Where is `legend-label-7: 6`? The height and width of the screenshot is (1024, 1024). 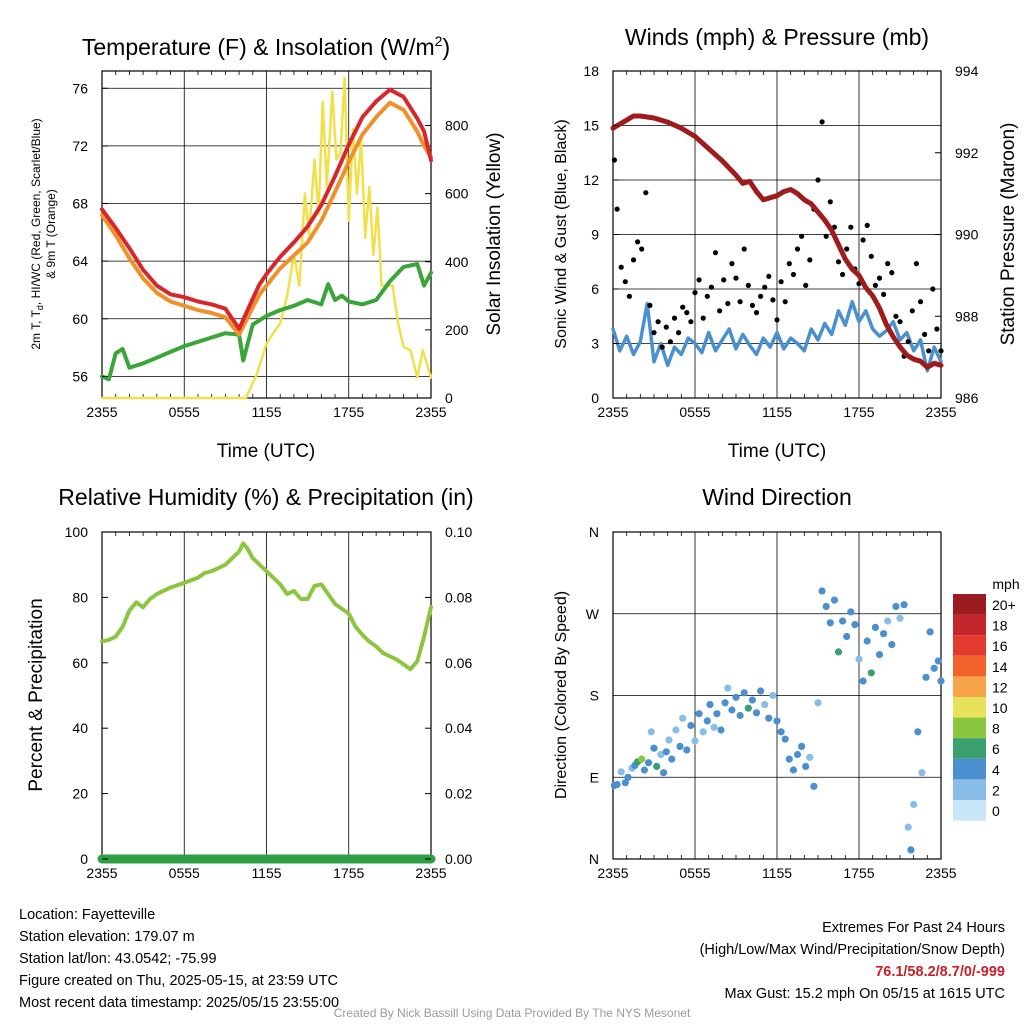
legend-label-7: 6 is located at coordinates (996, 749).